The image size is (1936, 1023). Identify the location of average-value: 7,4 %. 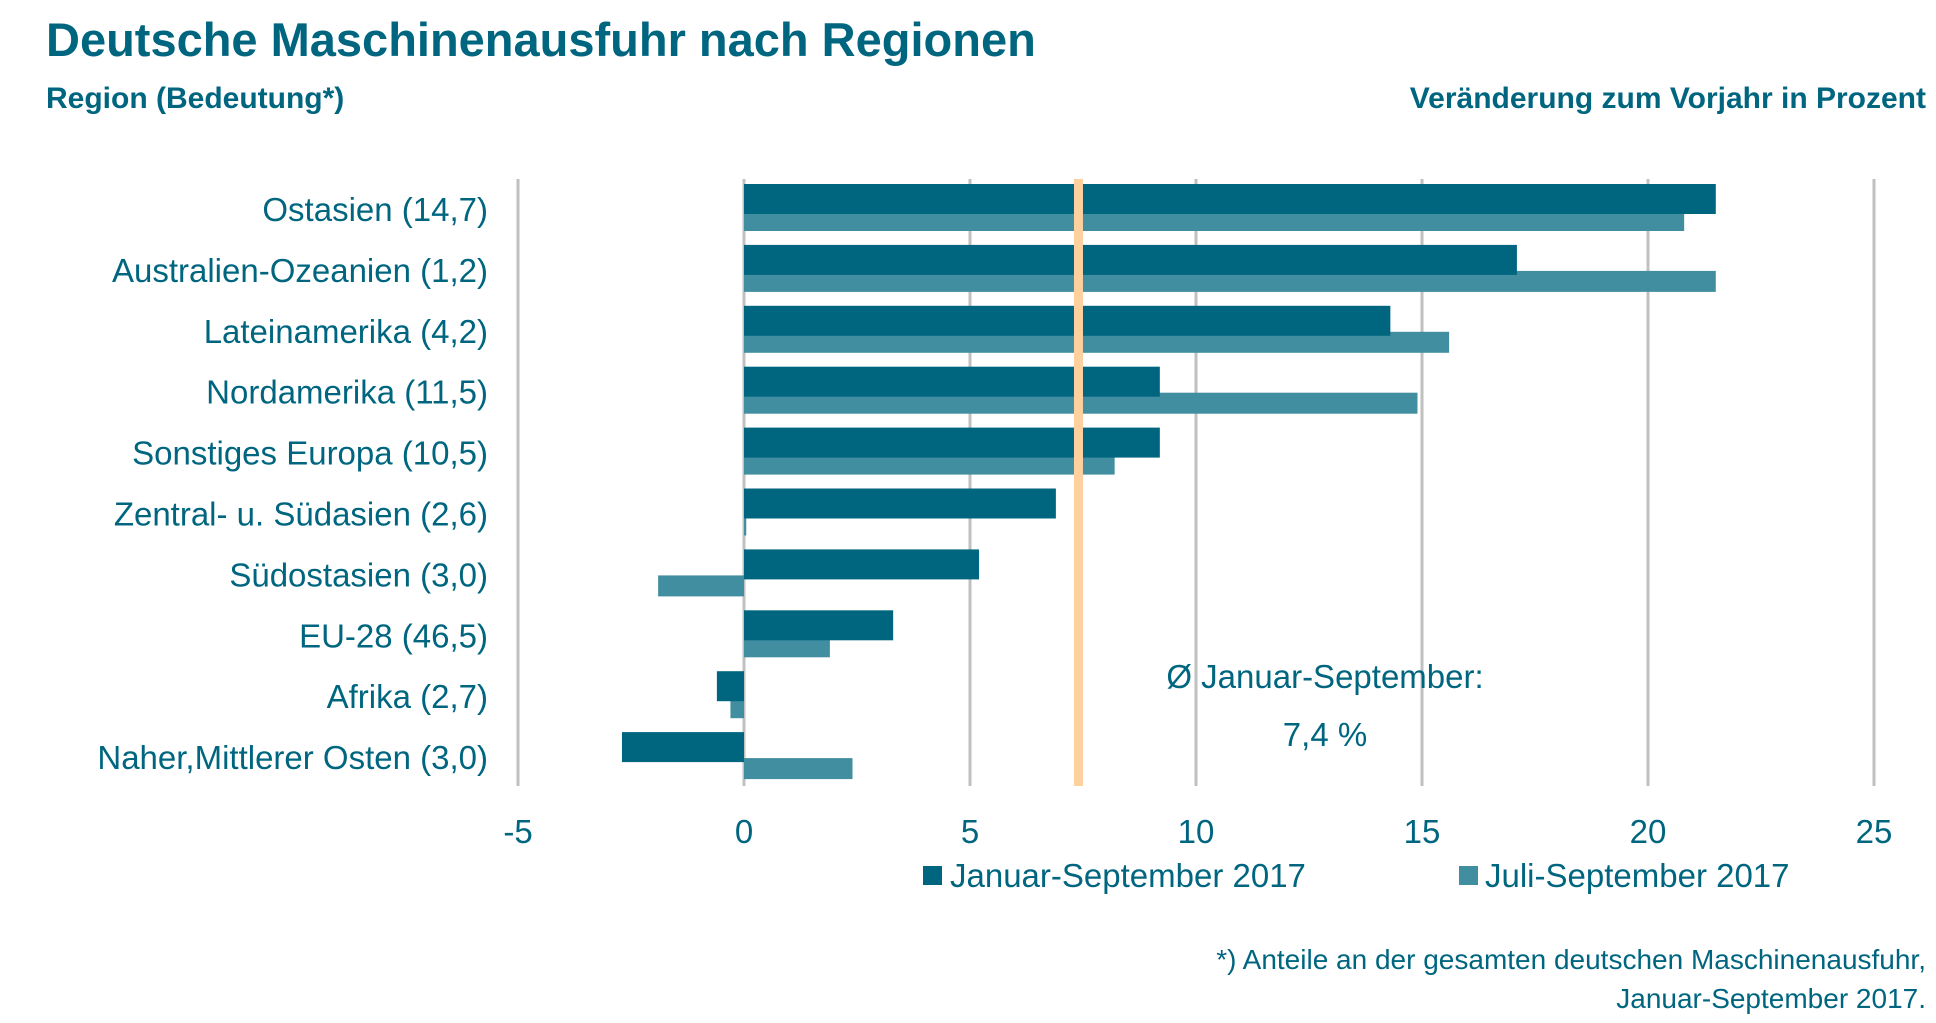
(1325, 734).